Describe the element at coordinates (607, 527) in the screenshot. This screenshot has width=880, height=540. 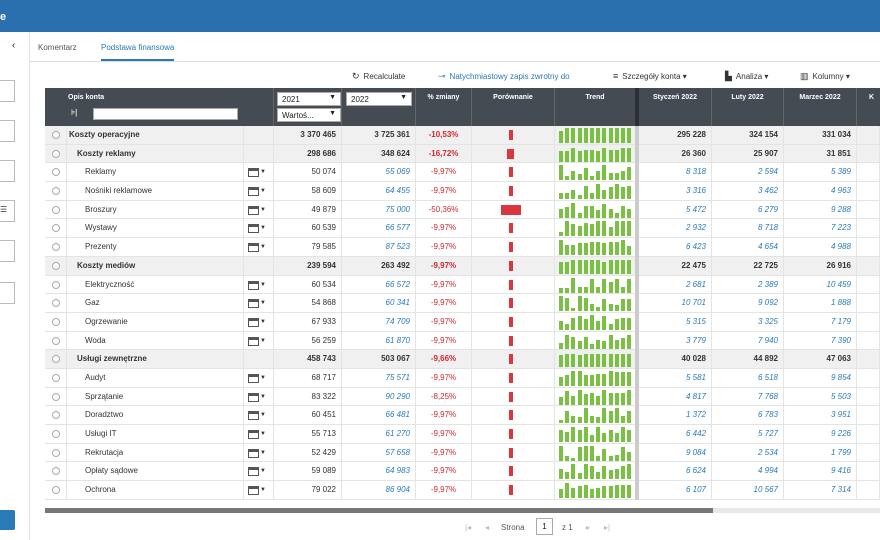
I see `last-page-icon: ▸|` at that location.